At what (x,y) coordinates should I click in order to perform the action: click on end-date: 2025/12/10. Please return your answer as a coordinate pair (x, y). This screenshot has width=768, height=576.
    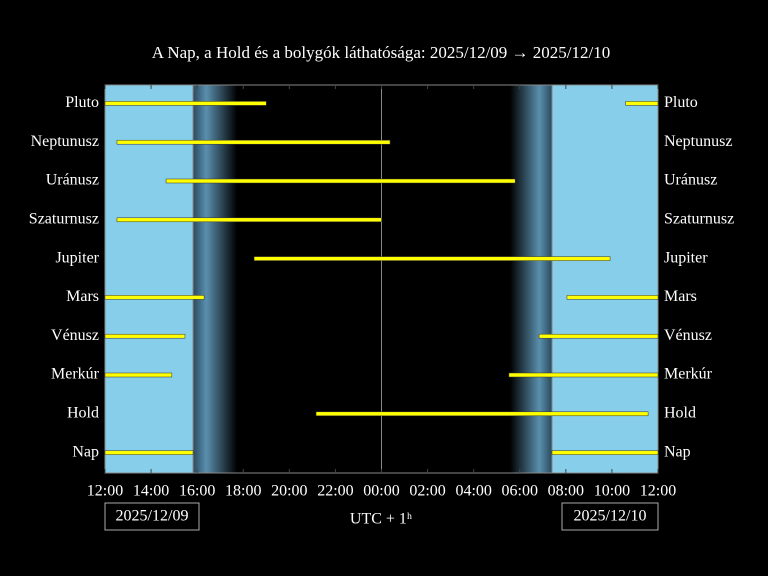
    Looking at the image, I should click on (610, 516).